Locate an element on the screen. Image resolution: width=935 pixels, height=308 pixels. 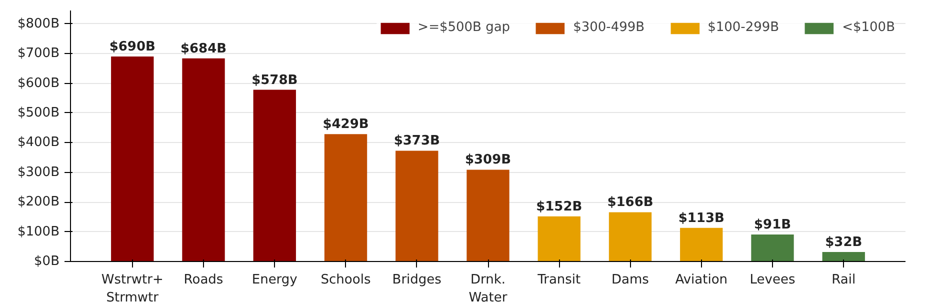
x-tick-label: Levees is located at coordinates (773, 280).